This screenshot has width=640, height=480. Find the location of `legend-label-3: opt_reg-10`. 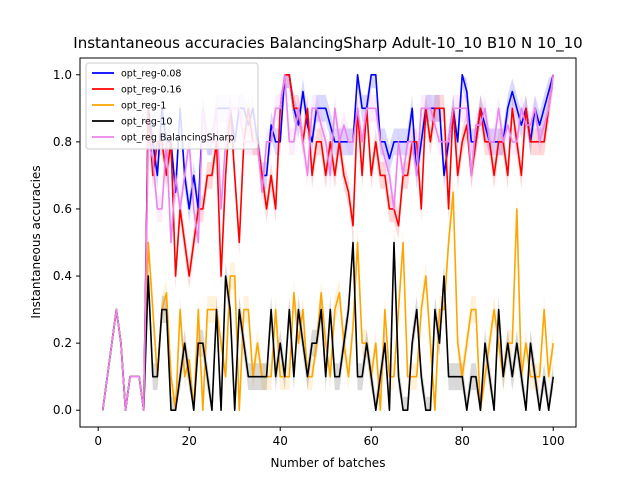

legend-label-3: opt_reg-10 is located at coordinates (146, 122).